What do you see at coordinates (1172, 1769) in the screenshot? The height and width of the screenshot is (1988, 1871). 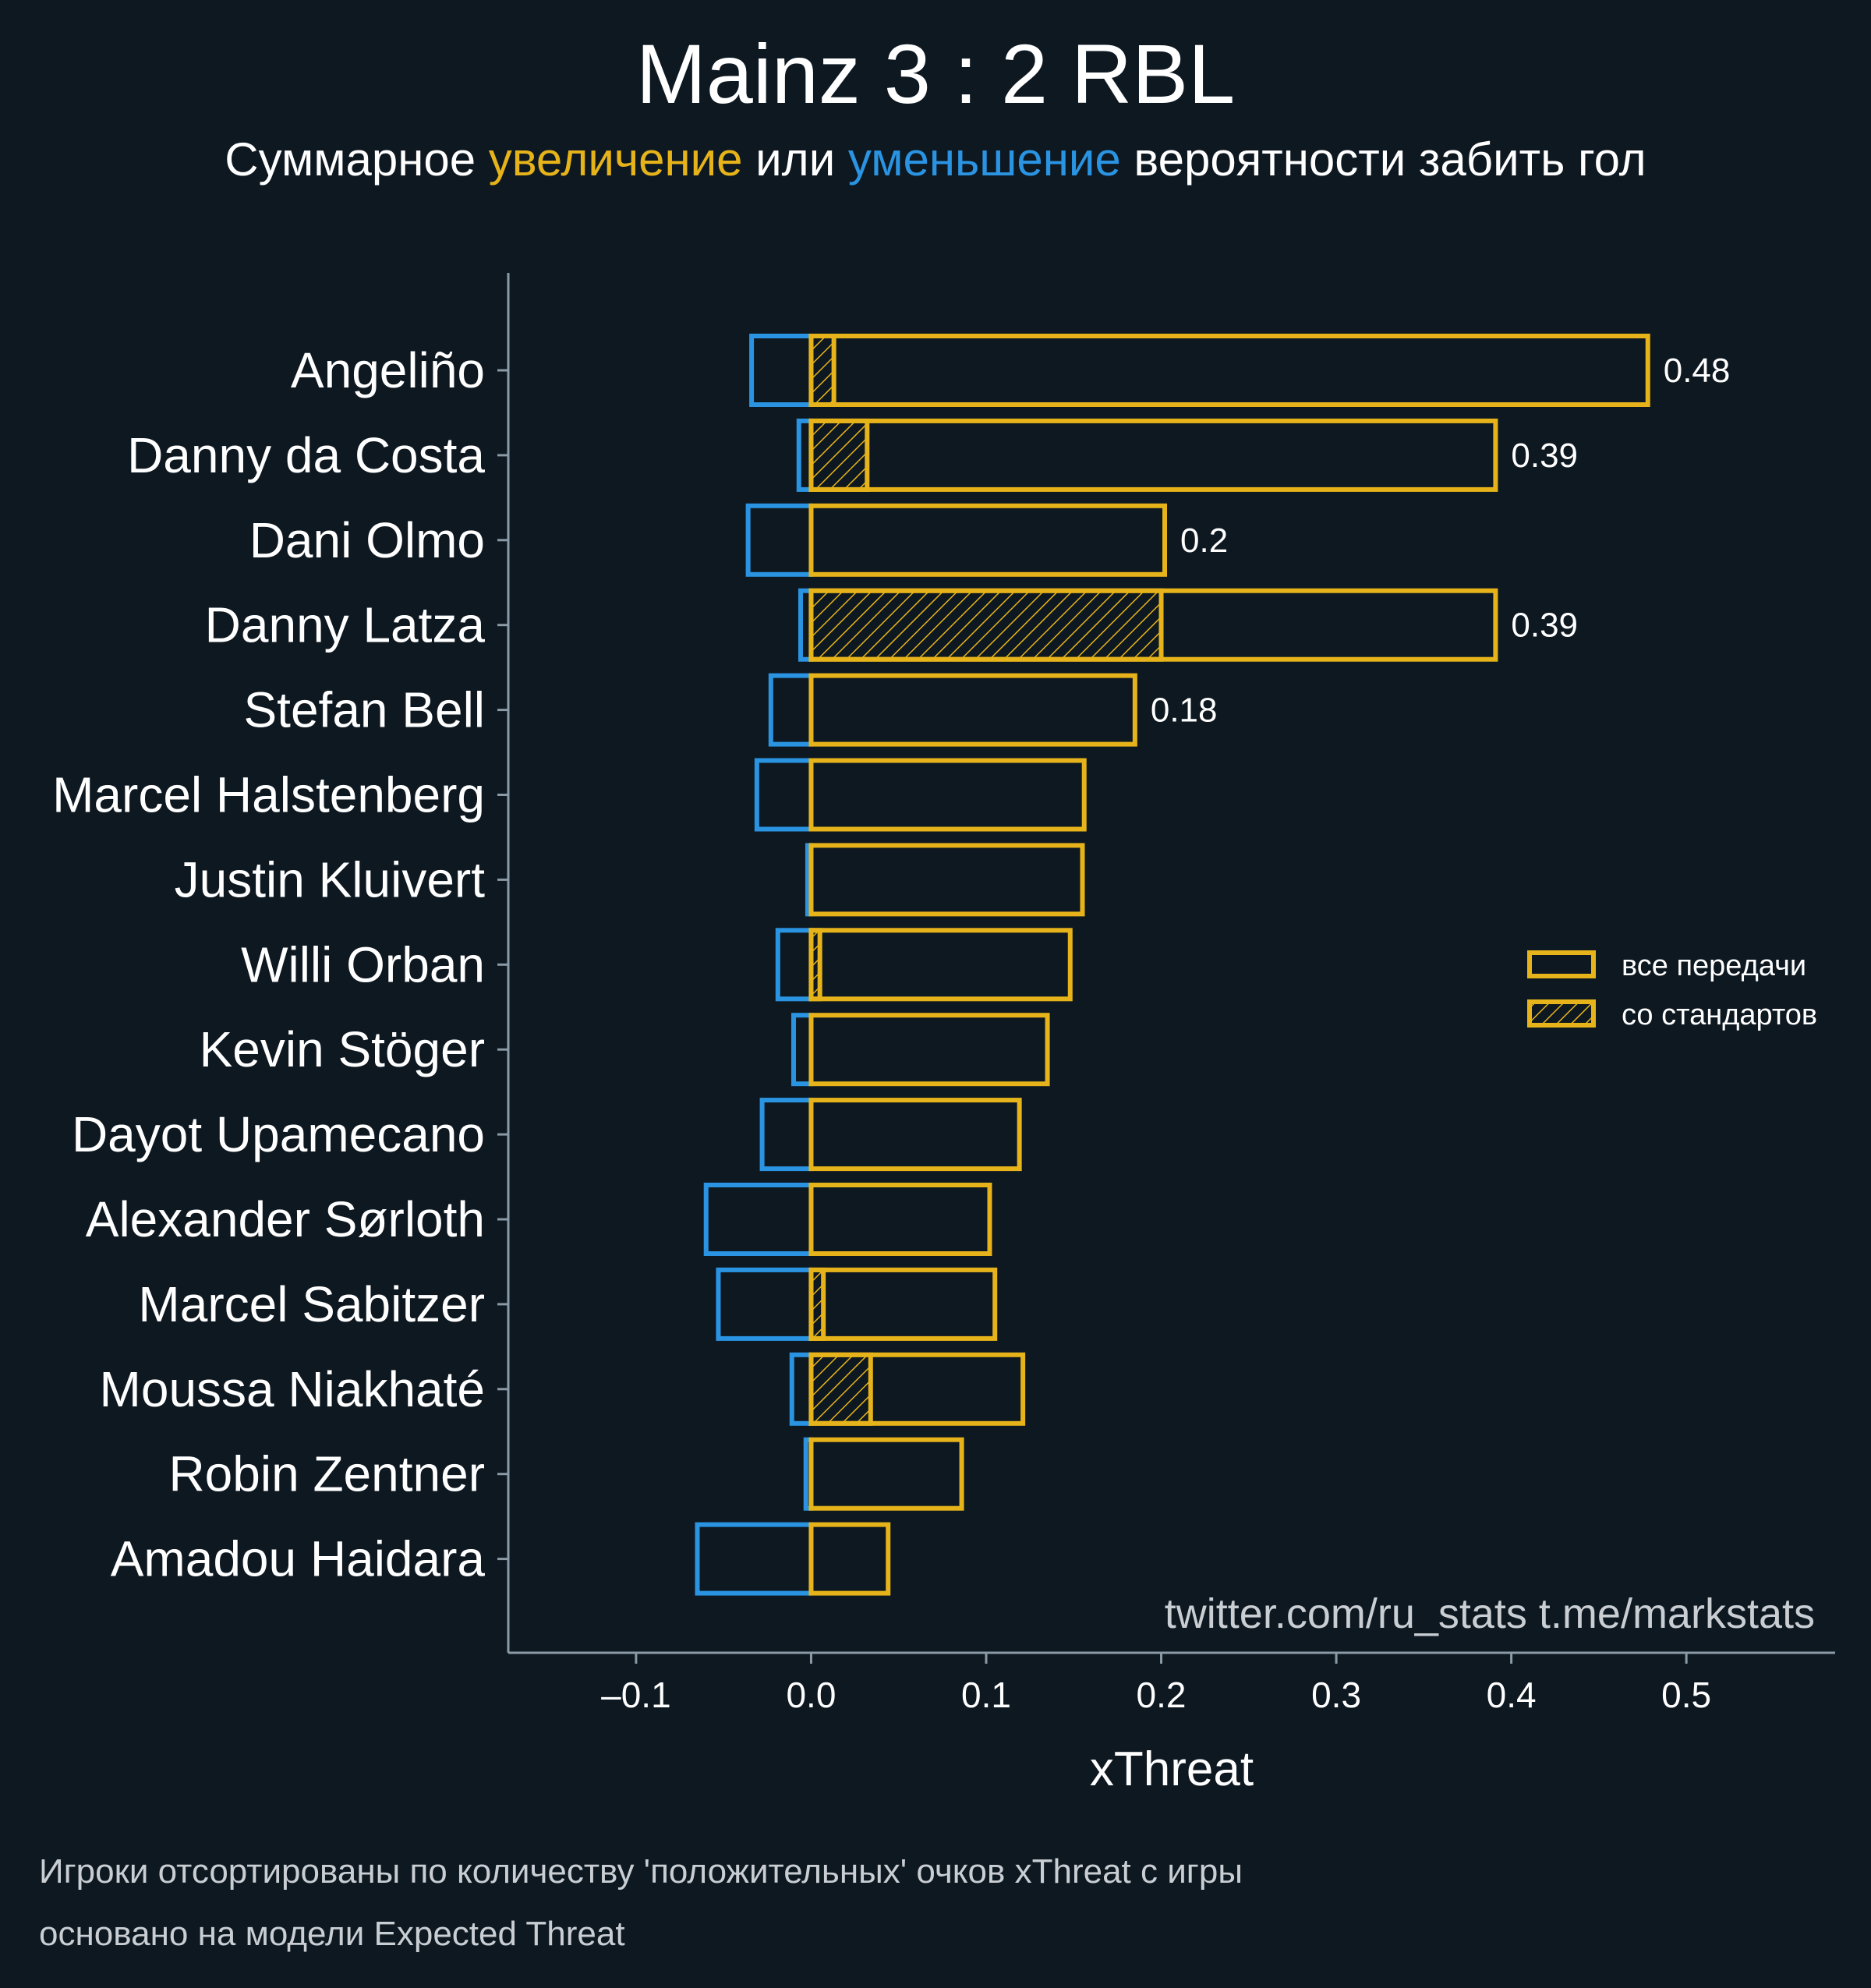 I see `x-axis-label: xThreat` at bounding box center [1172, 1769].